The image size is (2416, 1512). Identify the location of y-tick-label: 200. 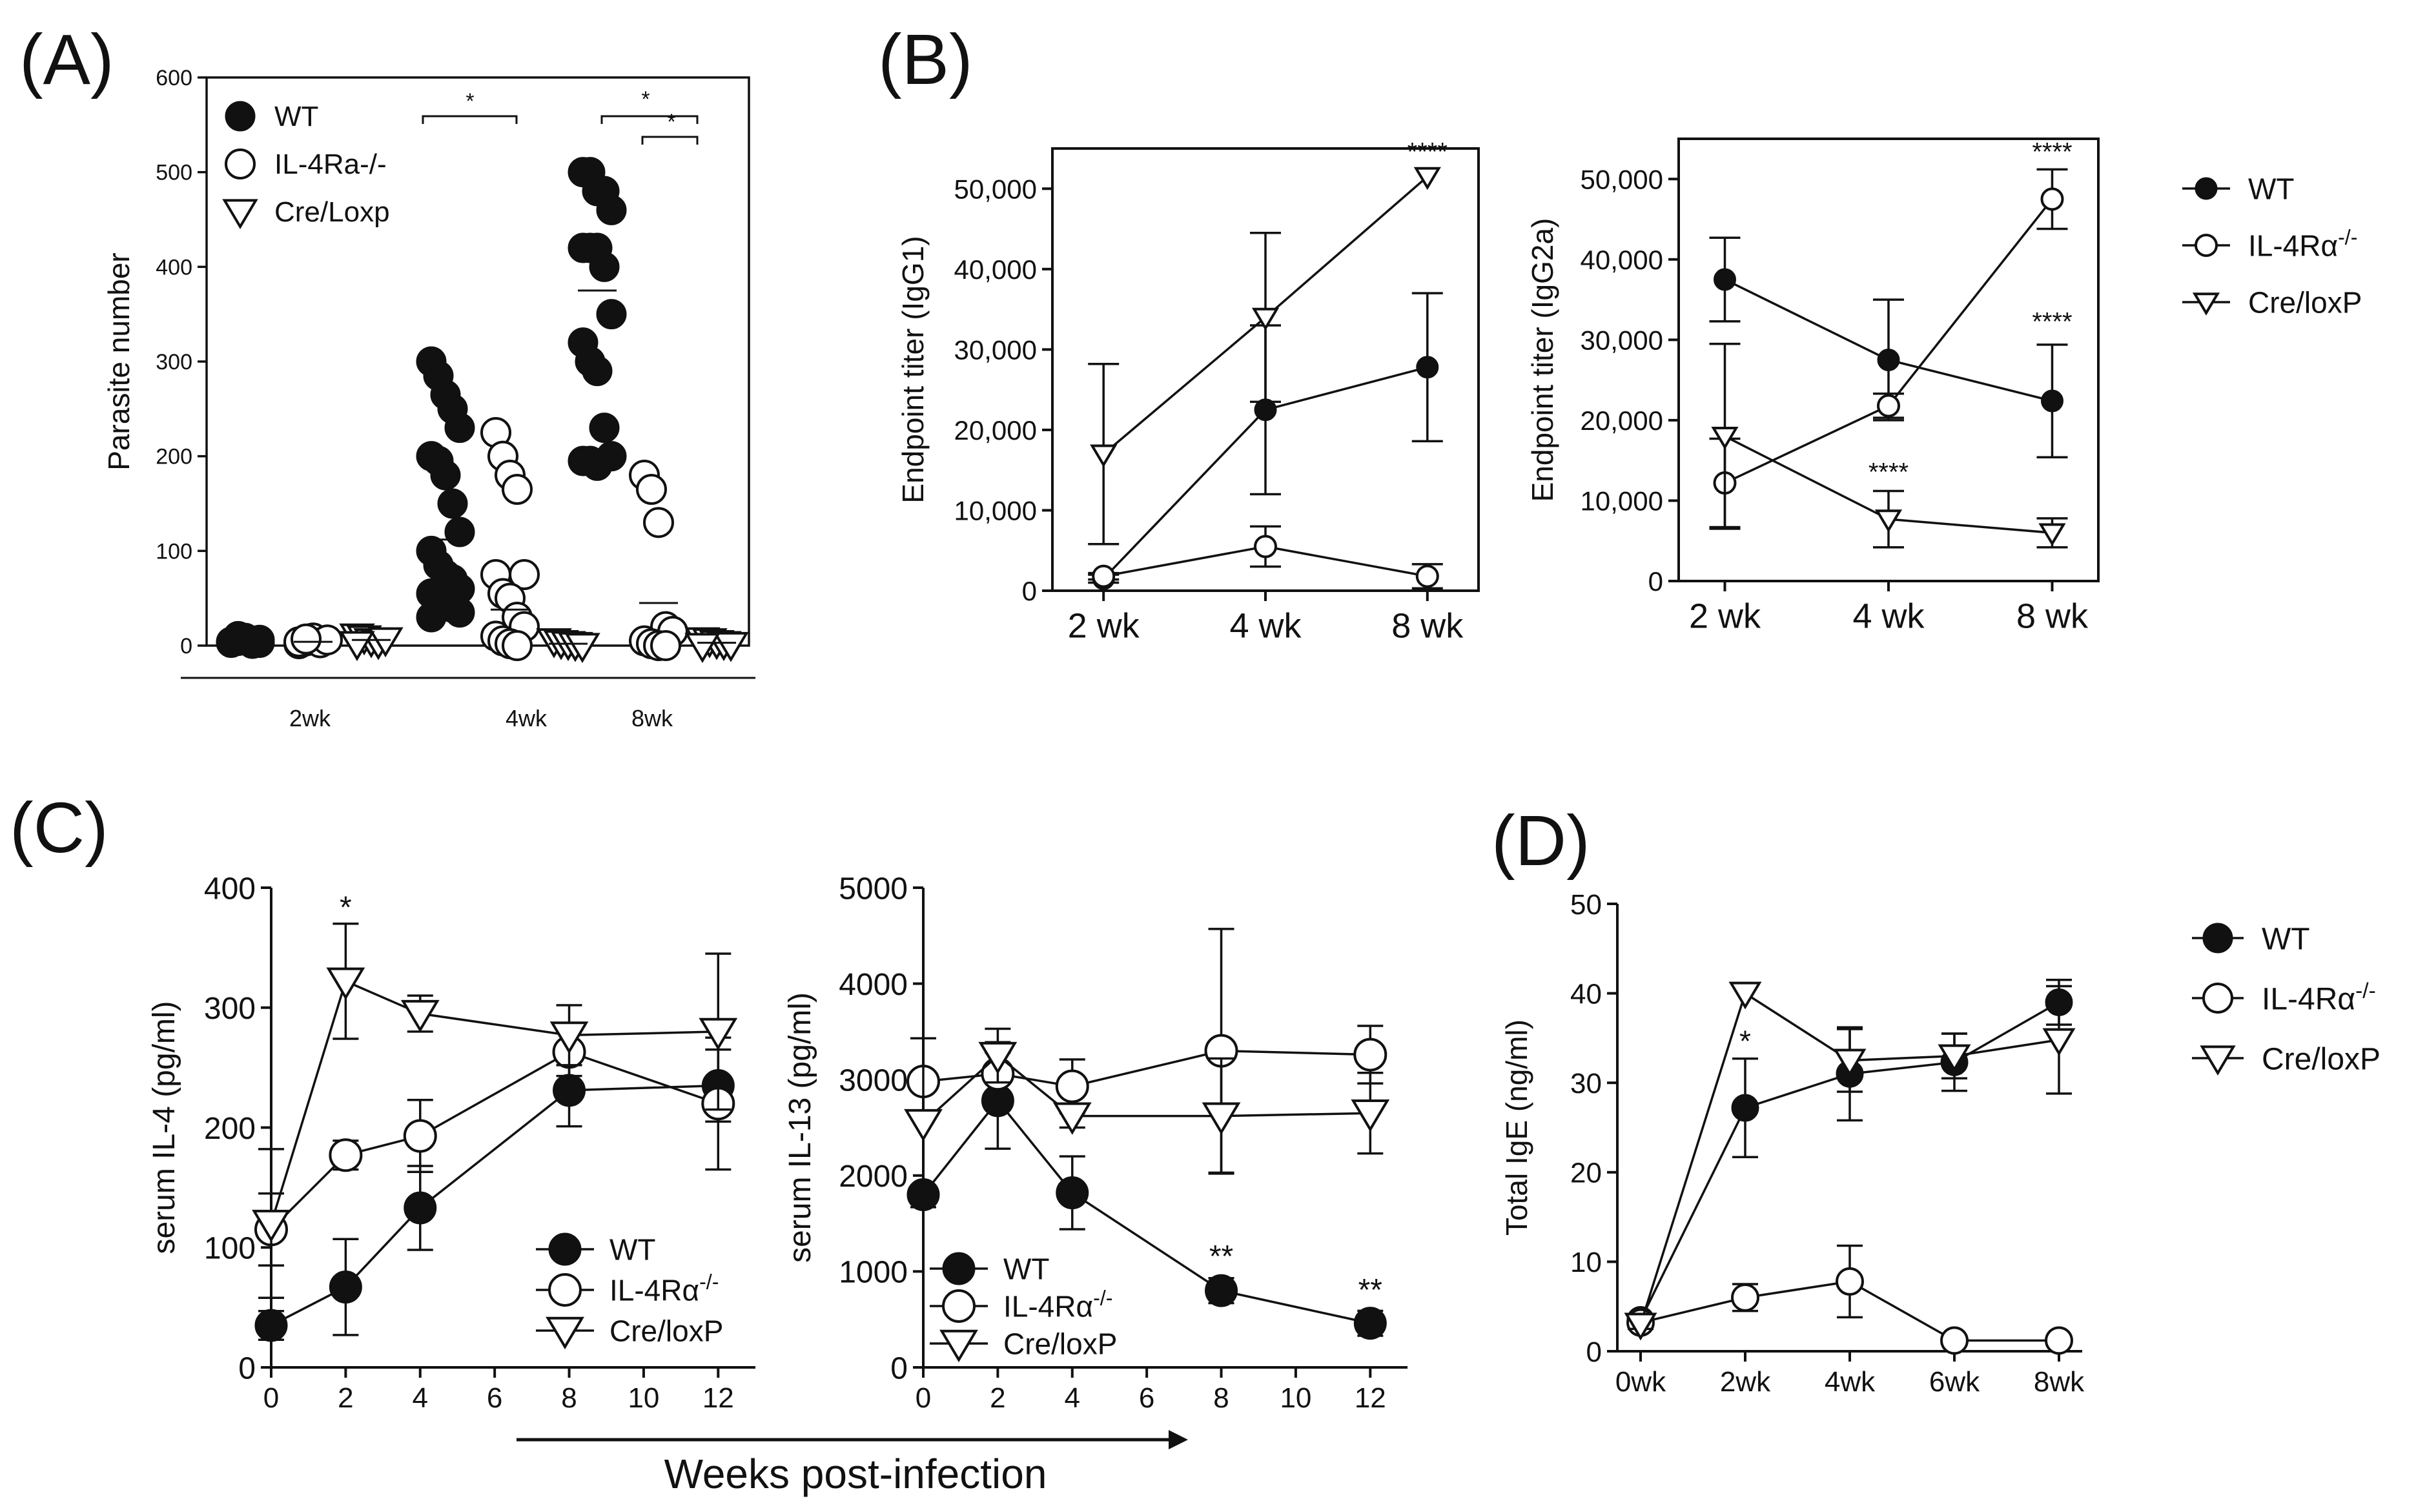
(174, 457).